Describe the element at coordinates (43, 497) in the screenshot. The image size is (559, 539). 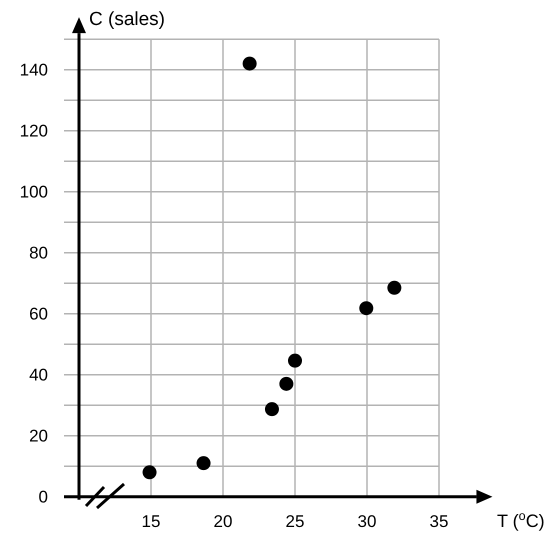
I see `y-tick-label: 0` at that location.